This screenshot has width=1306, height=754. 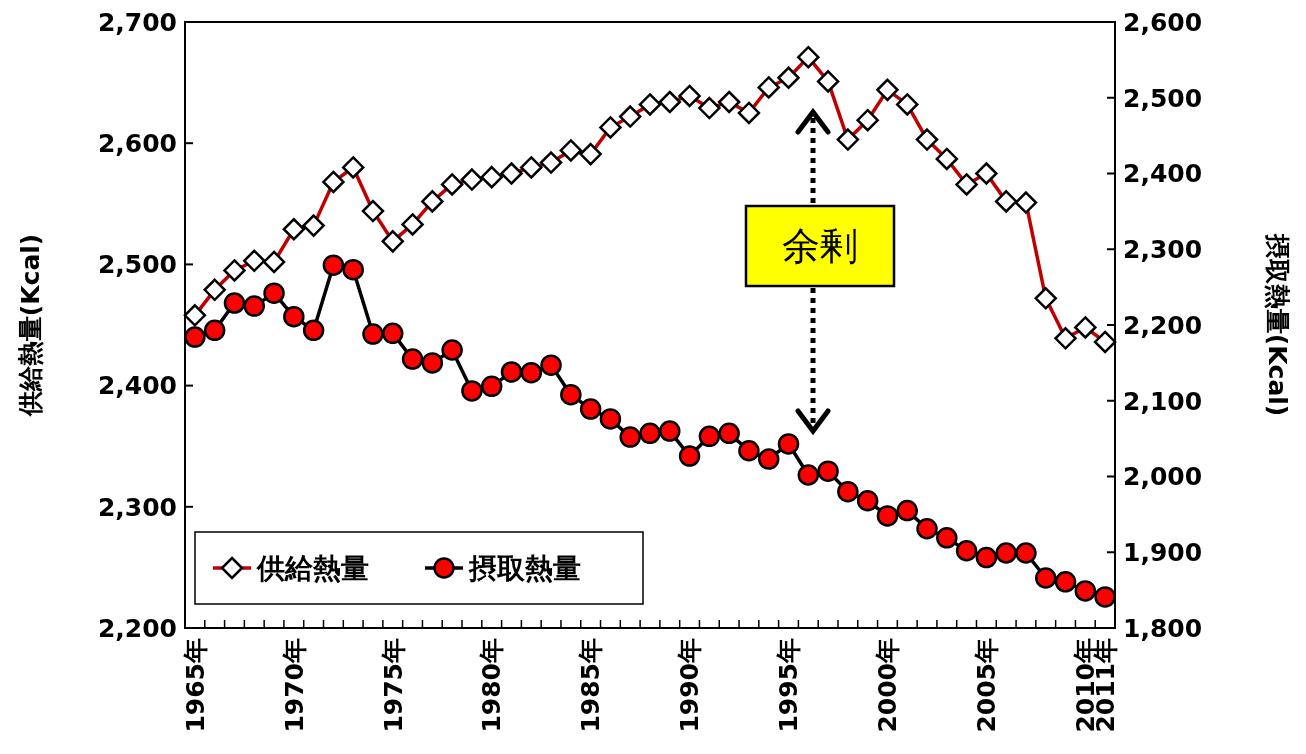 What do you see at coordinates (492, 685) in the screenshot?
I see `x-tick-label: 1980年` at bounding box center [492, 685].